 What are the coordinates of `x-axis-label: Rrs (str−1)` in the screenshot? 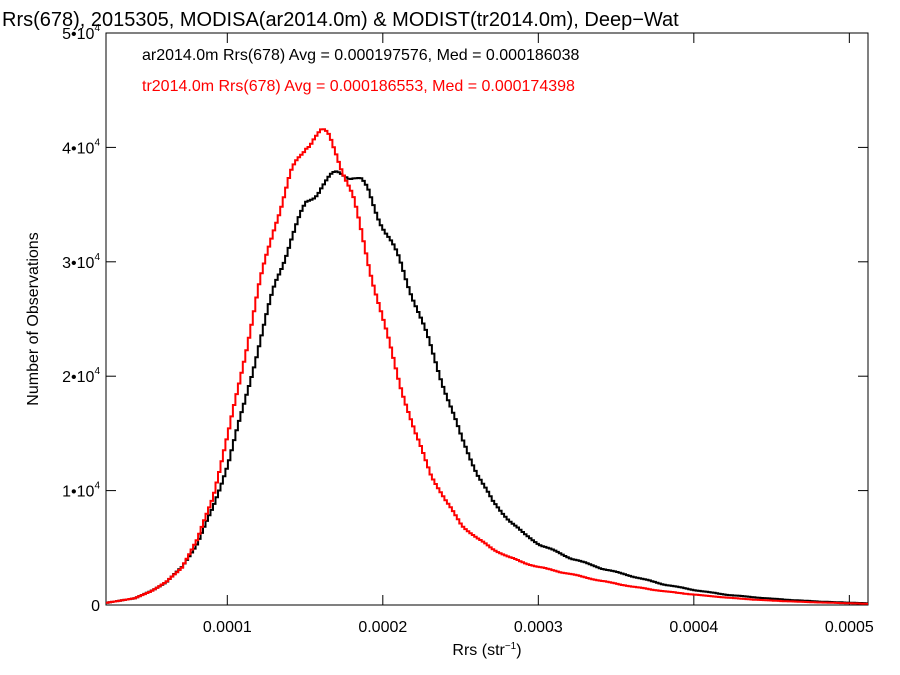 It's located at (486, 650).